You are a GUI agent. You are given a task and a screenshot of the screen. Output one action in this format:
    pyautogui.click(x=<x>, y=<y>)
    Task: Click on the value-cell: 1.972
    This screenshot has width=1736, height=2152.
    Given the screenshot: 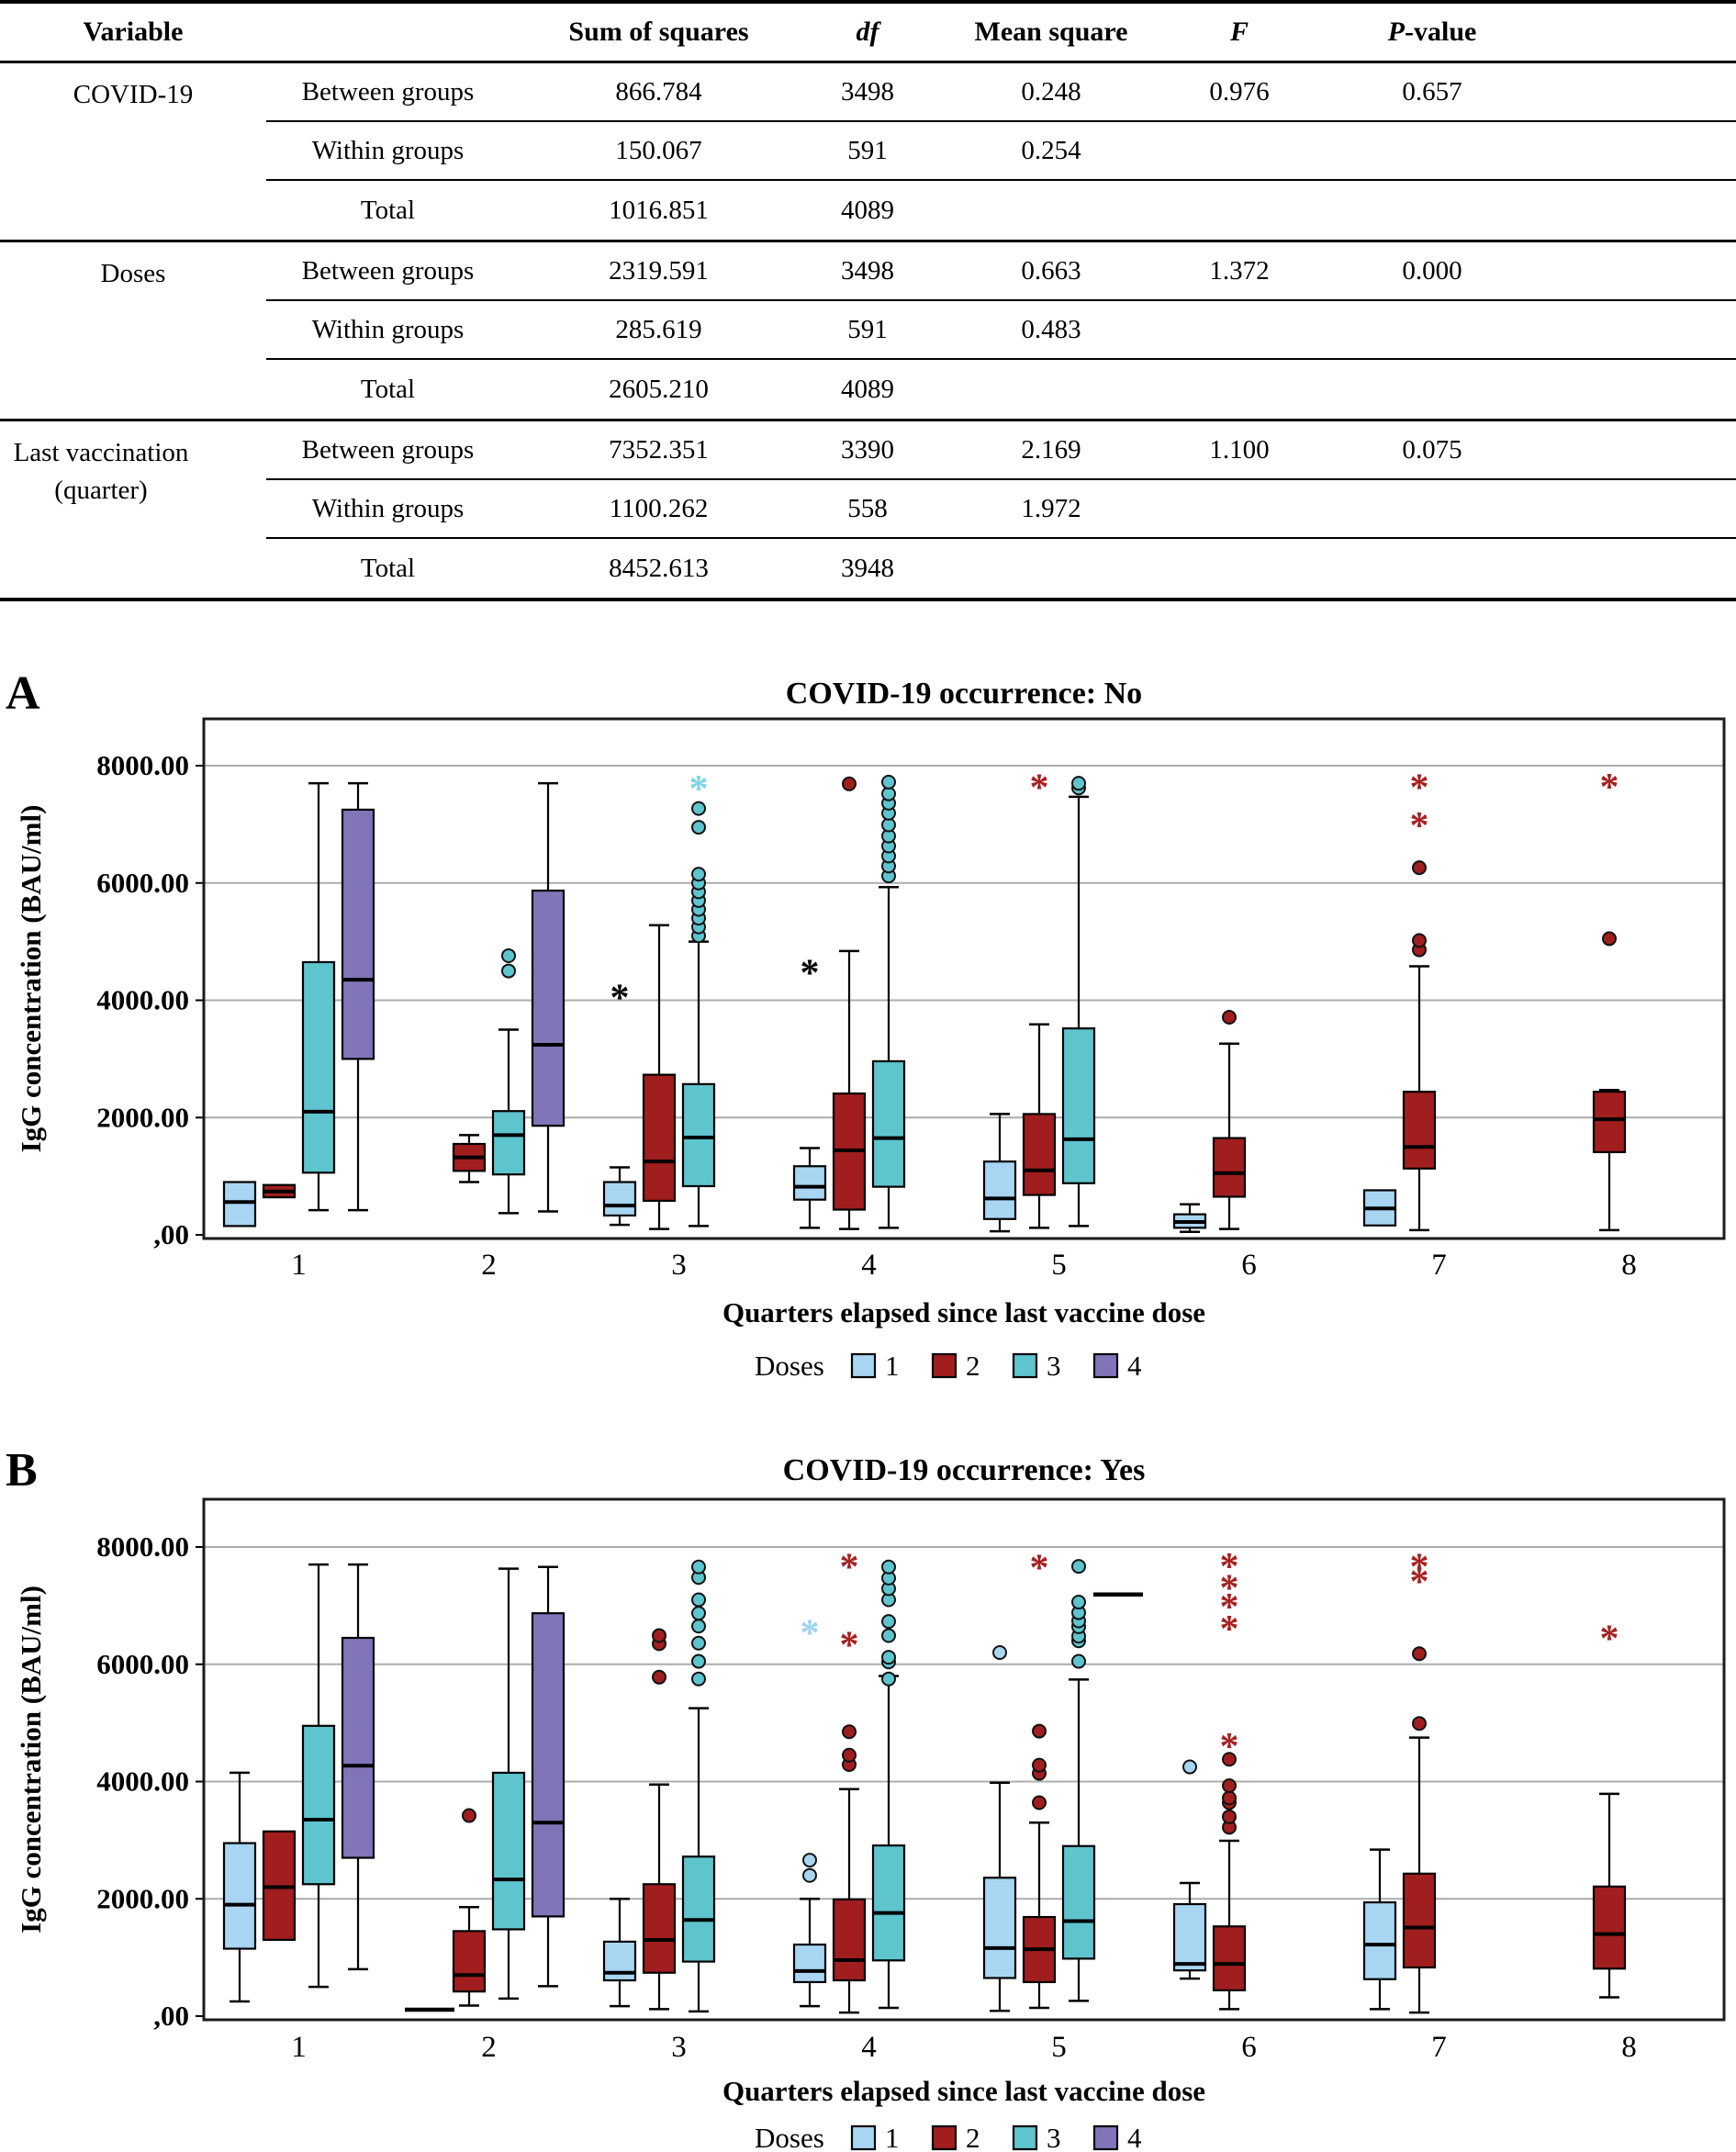 What is the action you would take?
    pyautogui.click(x=1051, y=509)
    